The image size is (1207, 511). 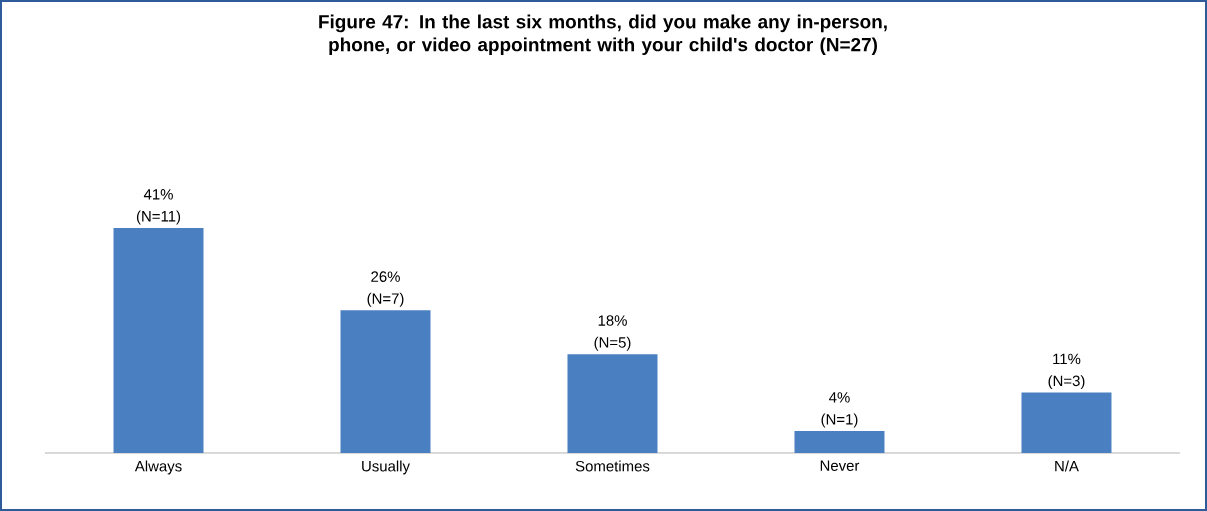 What do you see at coordinates (603, 35) in the screenshot?
I see `chart-title: Figure 47: In the last six months, did you make any in-person, phone, or video appointment with your child's doctor (N=27)` at bounding box center [603, 35].